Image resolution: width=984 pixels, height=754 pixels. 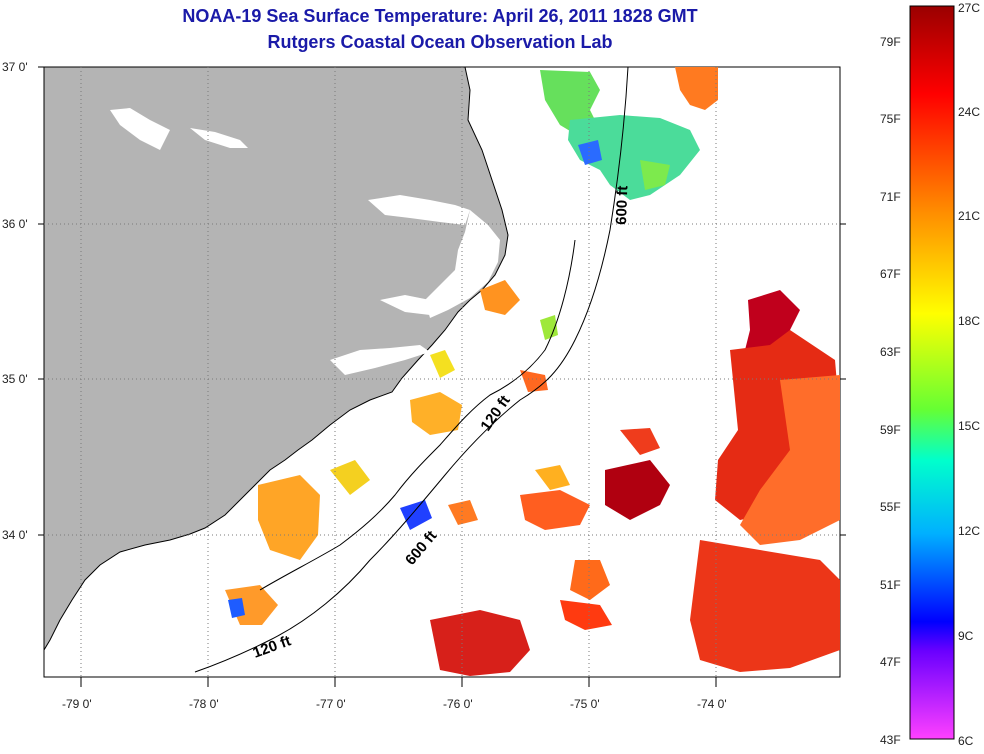 What do you see at coordinates (969, 426) in the screenshot?
I see `cbar-c-15: 15C` at bounding box center [969, 426].